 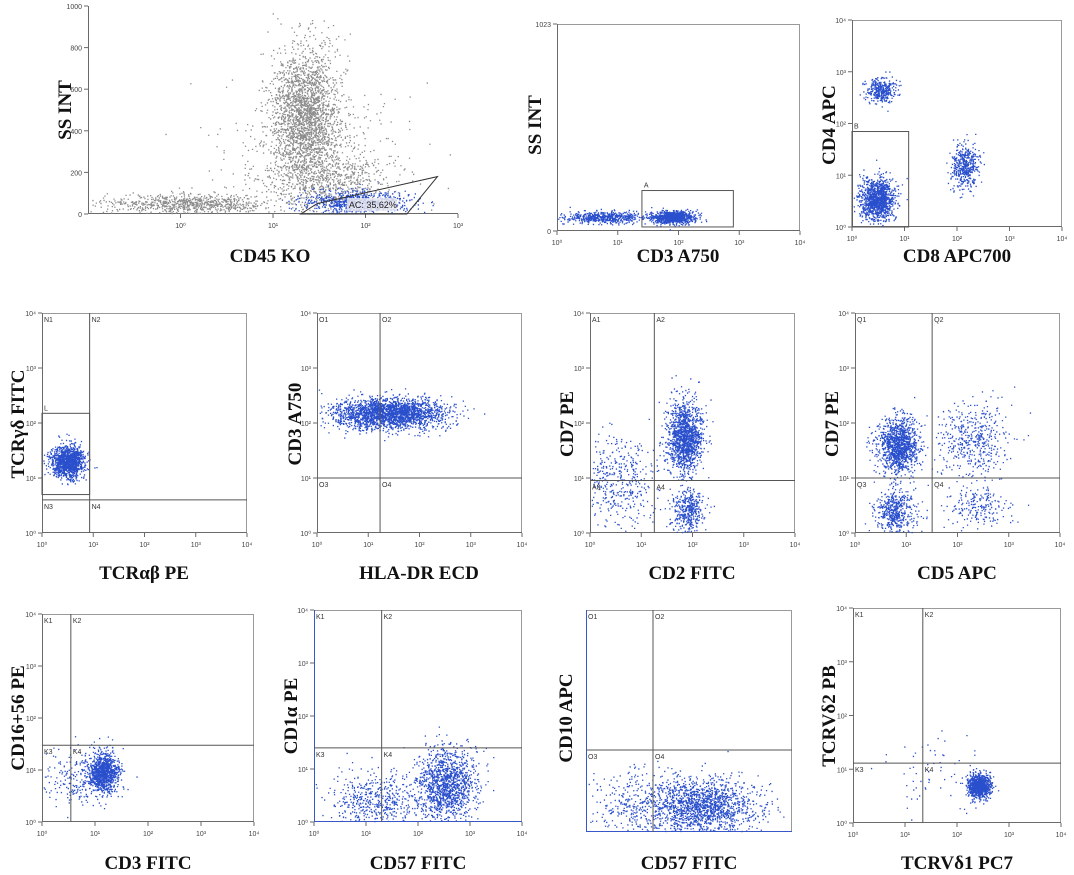 I want to click on quadrant-label: N1, so click(x=48, y=320).